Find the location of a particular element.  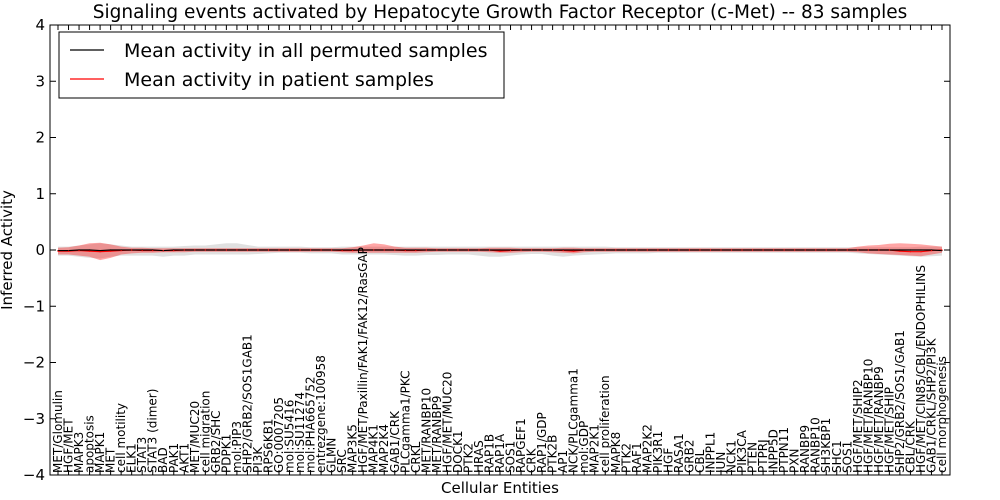

x-tick-label: PTK2 is located at coordinates (468, 458).